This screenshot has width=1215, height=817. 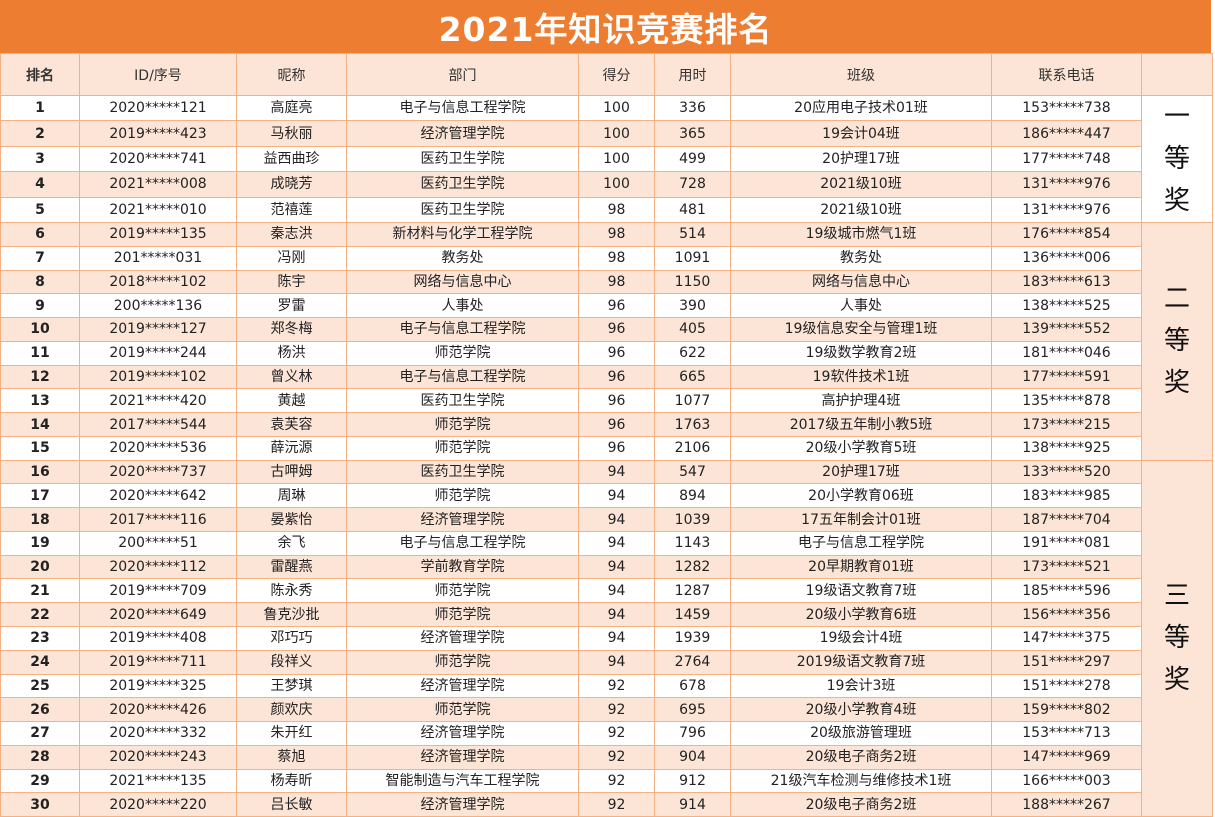 I want to click on cell-department: 智能制造与汽车工程学院, so click(x=462, y=781).